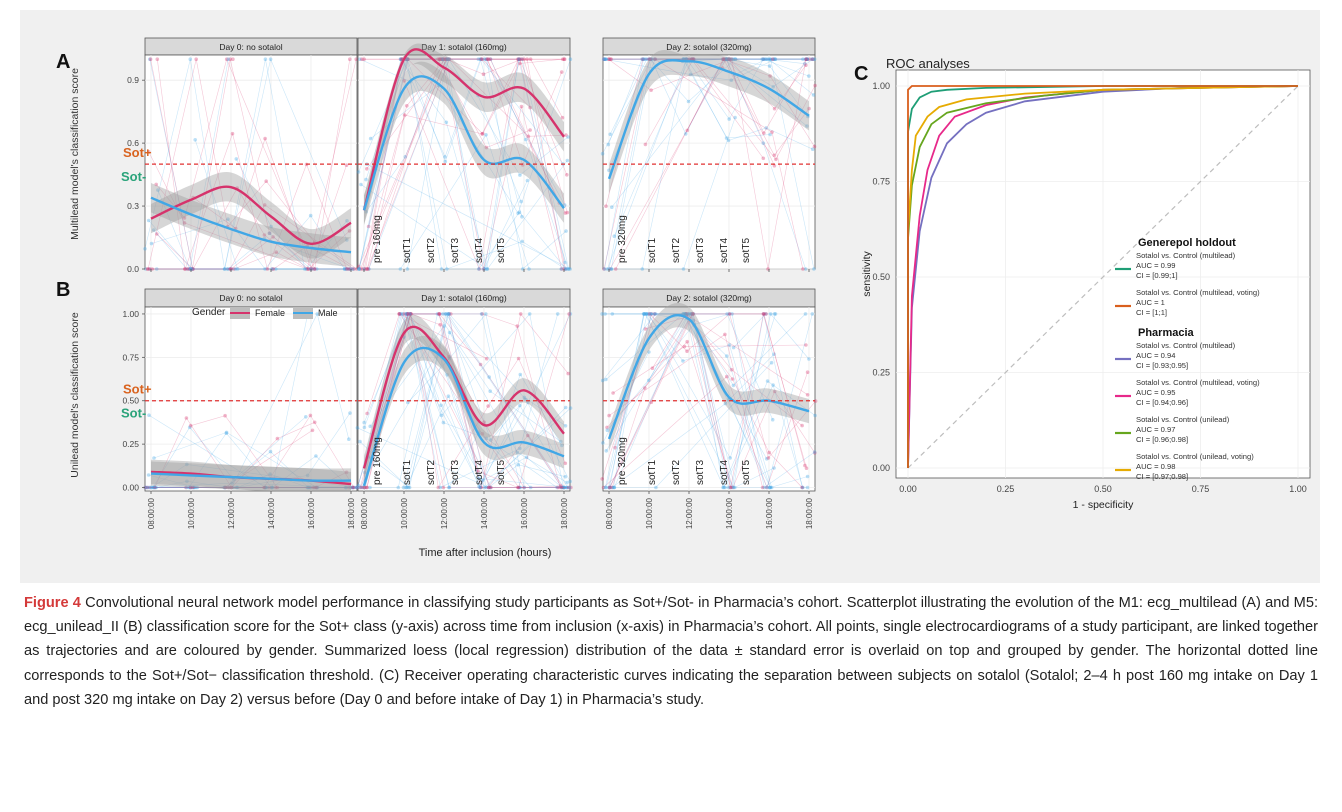  What do you see at coordinates (622, 461) in the screenshot?
I see `time-marker: pre 320mg` at bounding box center [622, 461].